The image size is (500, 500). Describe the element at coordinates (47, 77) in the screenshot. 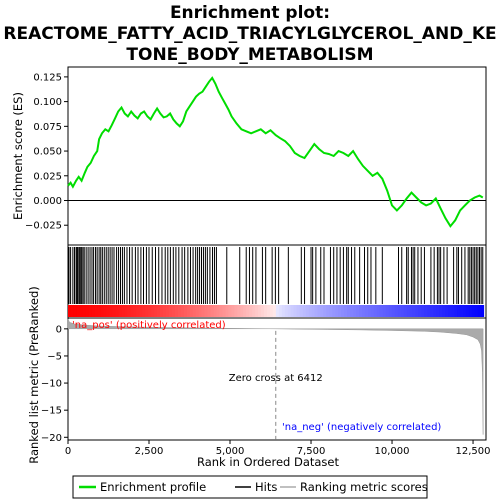

I see `es-y-tick-label: 0.125` at that location.